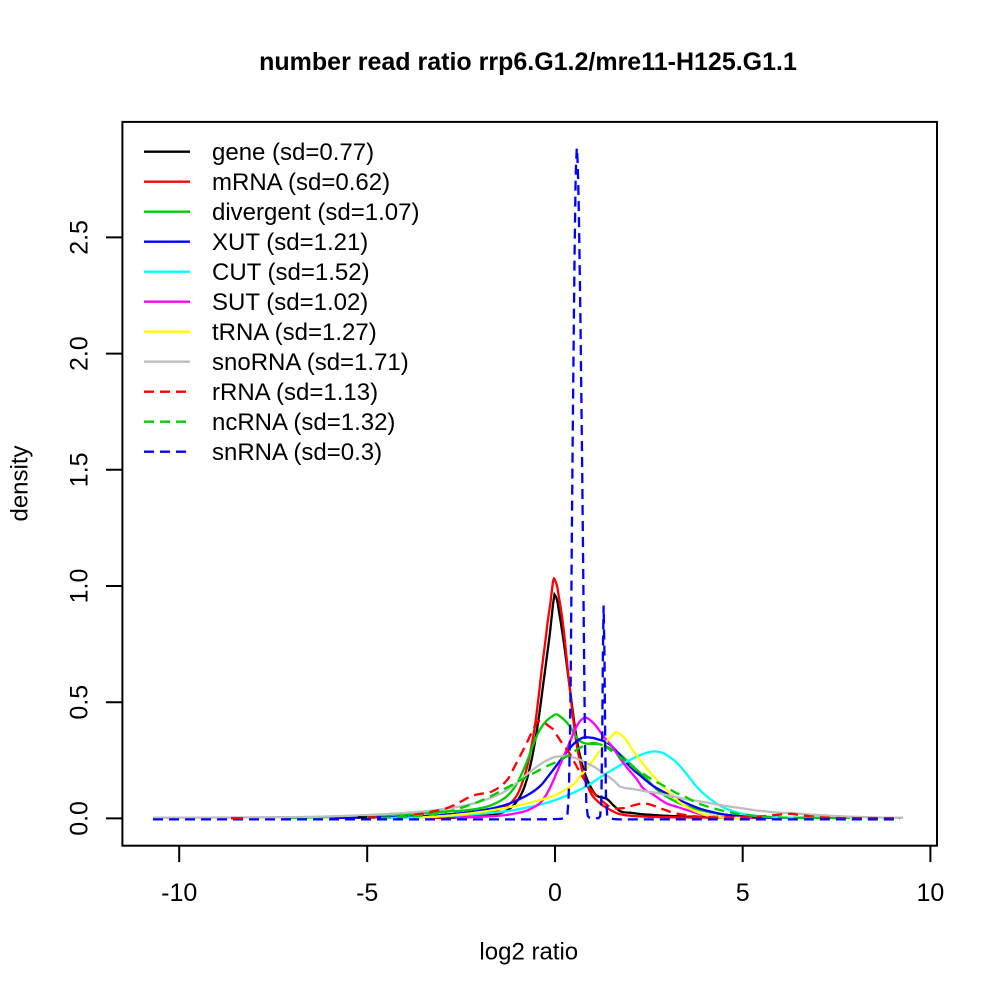  I want to click on svg-text: ncRNA (sd=1.32), so click(303, 422).